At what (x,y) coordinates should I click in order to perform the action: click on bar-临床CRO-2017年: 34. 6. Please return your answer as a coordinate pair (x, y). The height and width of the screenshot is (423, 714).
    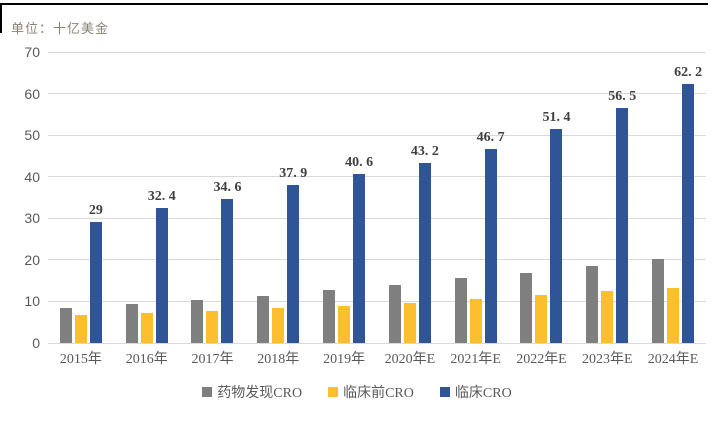
    Looking at the image, I should click on (227, 261).